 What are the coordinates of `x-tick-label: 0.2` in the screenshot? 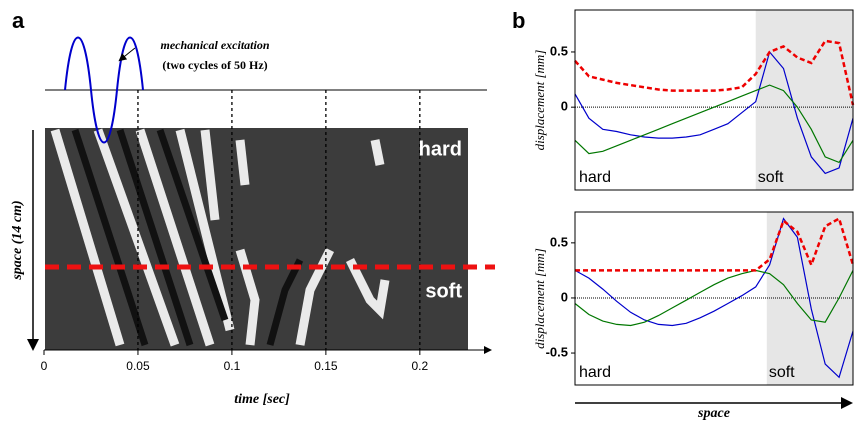 It's located at (419, 366).